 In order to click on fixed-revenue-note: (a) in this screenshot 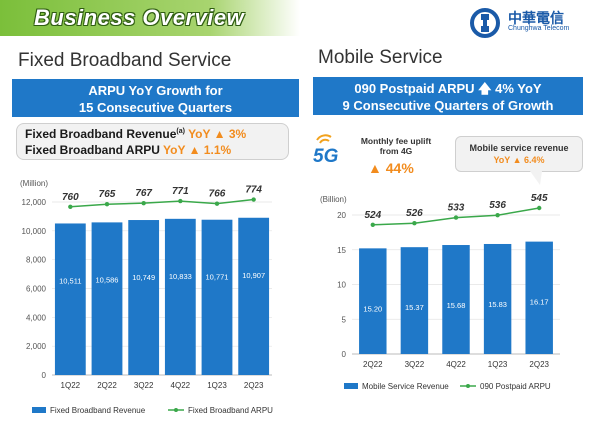, I will do `click(180, 131)`.